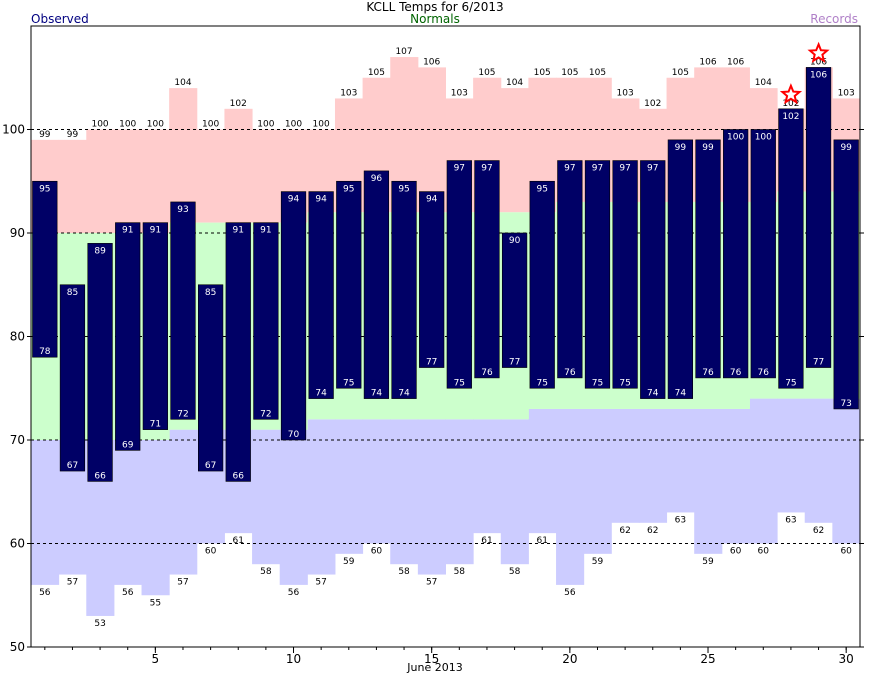 This screenshot has height=676, width=870. Describe the element at coordinates (128, 445) in the screenshot. I see `observed-low-label: 69` at that location.